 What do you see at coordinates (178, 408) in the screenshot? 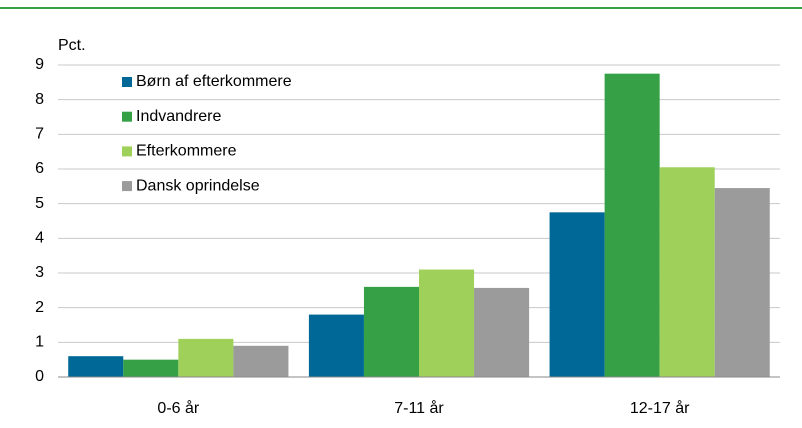
I see `x-tick-label: 0-6 år` at bounding box center [178, 408].